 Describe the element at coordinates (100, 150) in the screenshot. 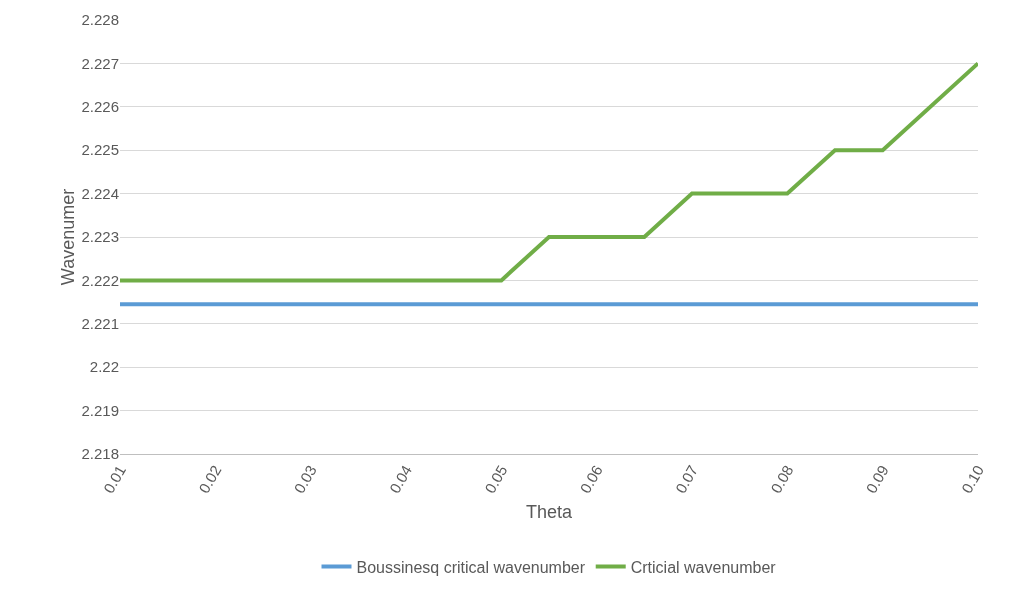

I see `y-tick-label: 2.225` at that location.